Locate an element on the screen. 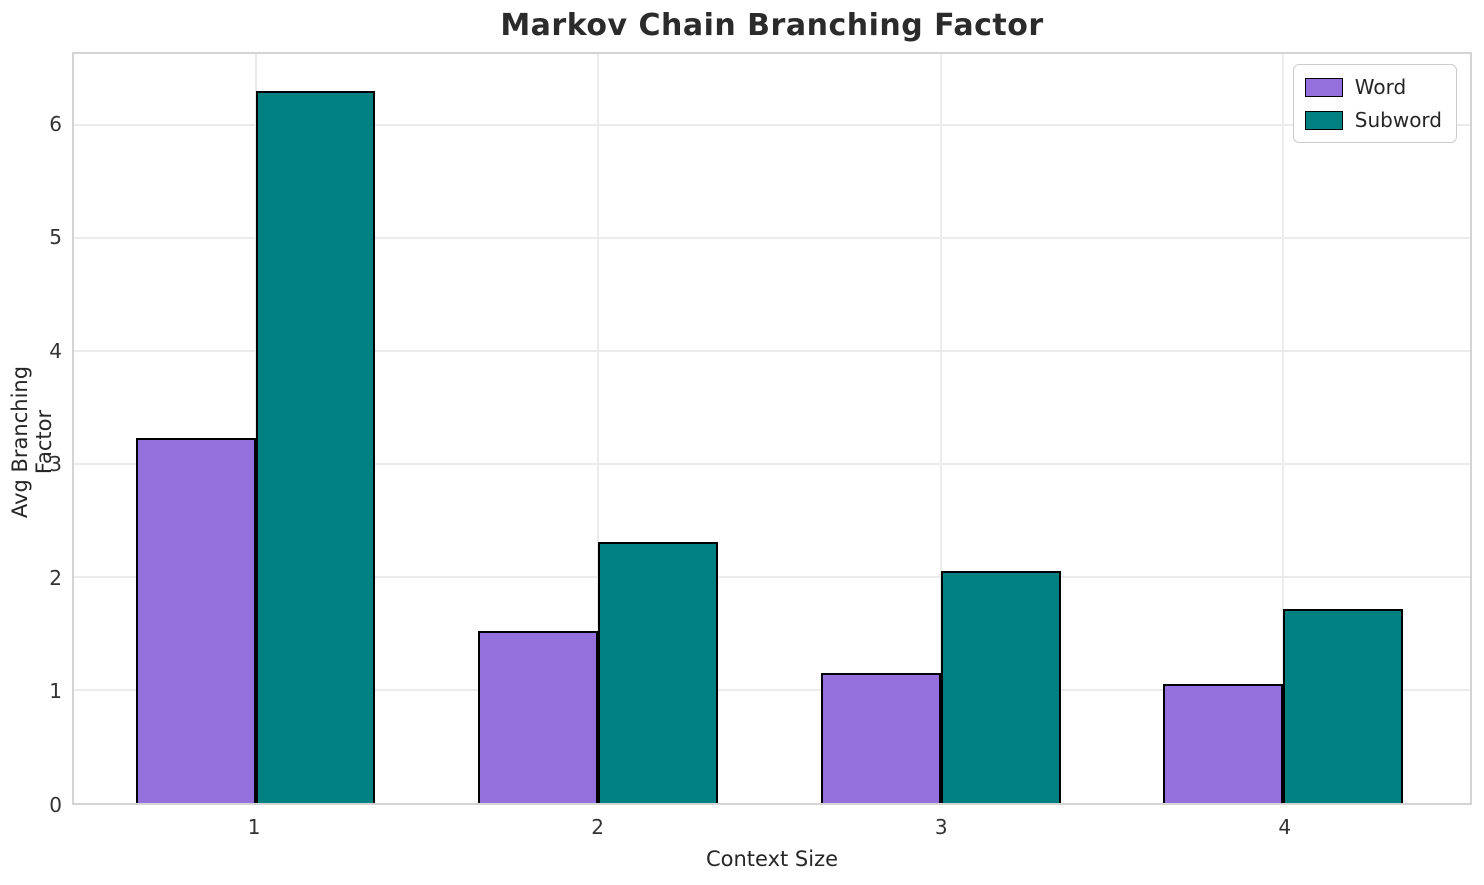  x-tick-4: 4 is located at coordinates (1285, 827).